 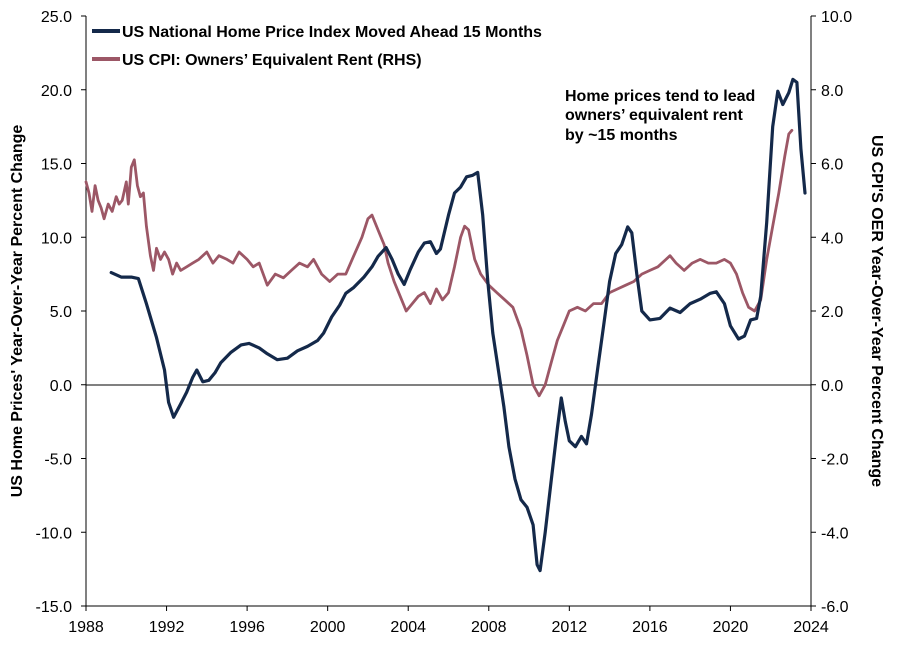 What do you see at coordinates (54, 607) in the screenshot?
I see `left-tick-label: -15.0` at bounding box center [54, 607].